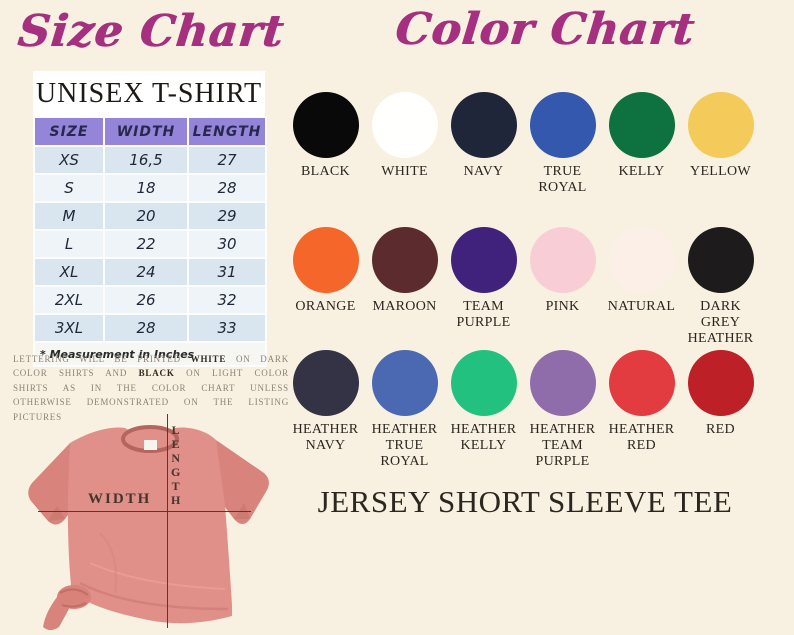 The image size is (794, 635). Describe the element at coordinates (146, 131) in the screenshot. I see `size-column-header-width: WIDTH` at that location.